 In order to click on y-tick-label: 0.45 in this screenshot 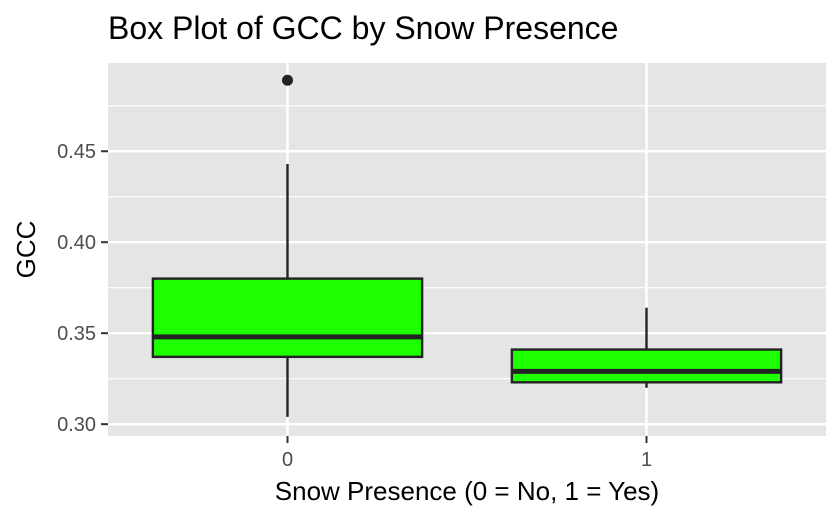, I will do `click(76, 152)`.